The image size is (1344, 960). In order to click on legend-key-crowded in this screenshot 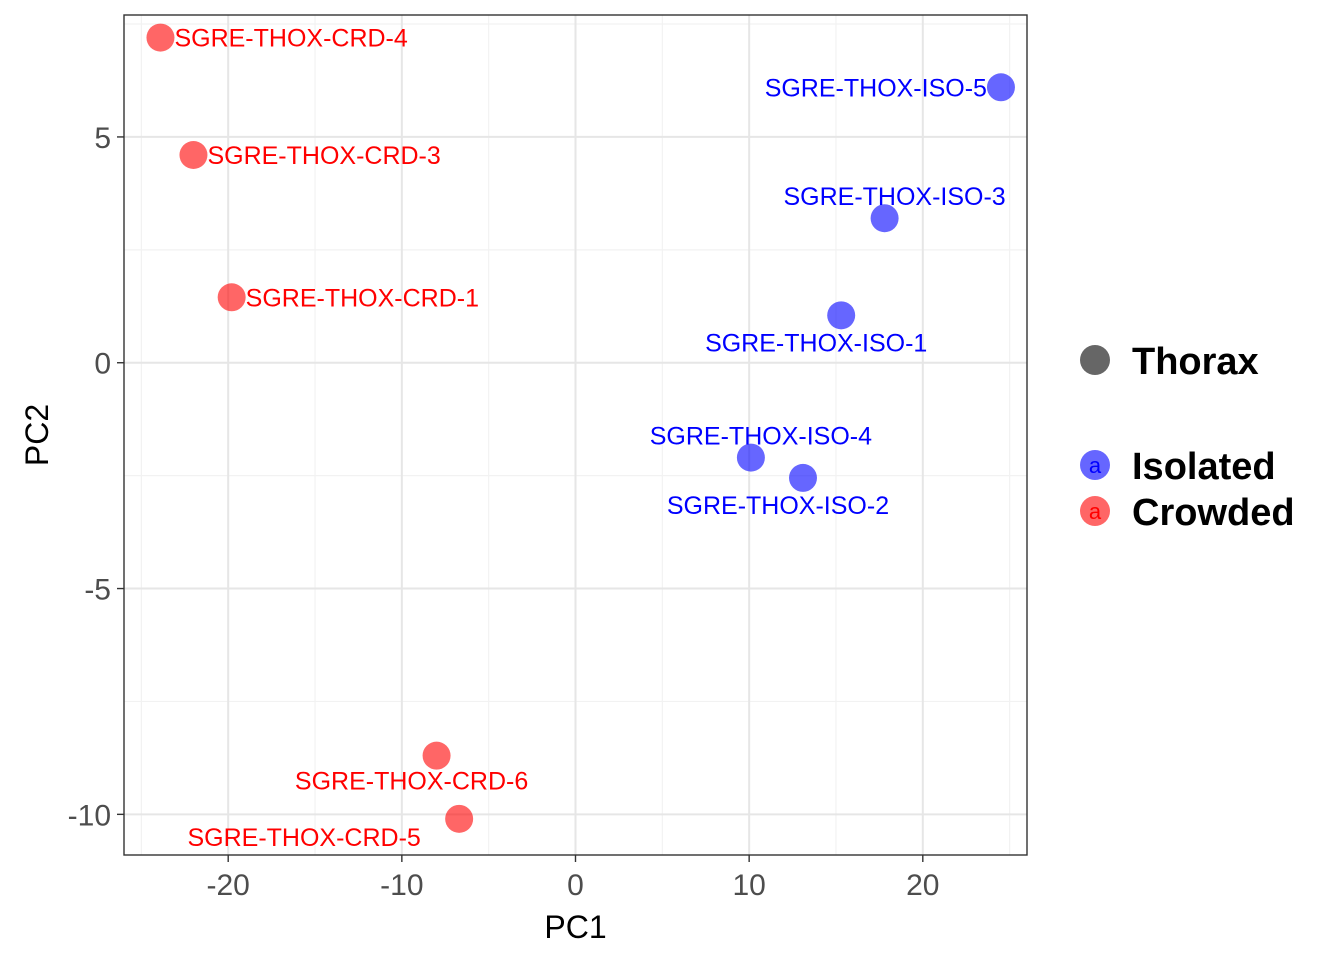, I will do `click(1095, 511)`.